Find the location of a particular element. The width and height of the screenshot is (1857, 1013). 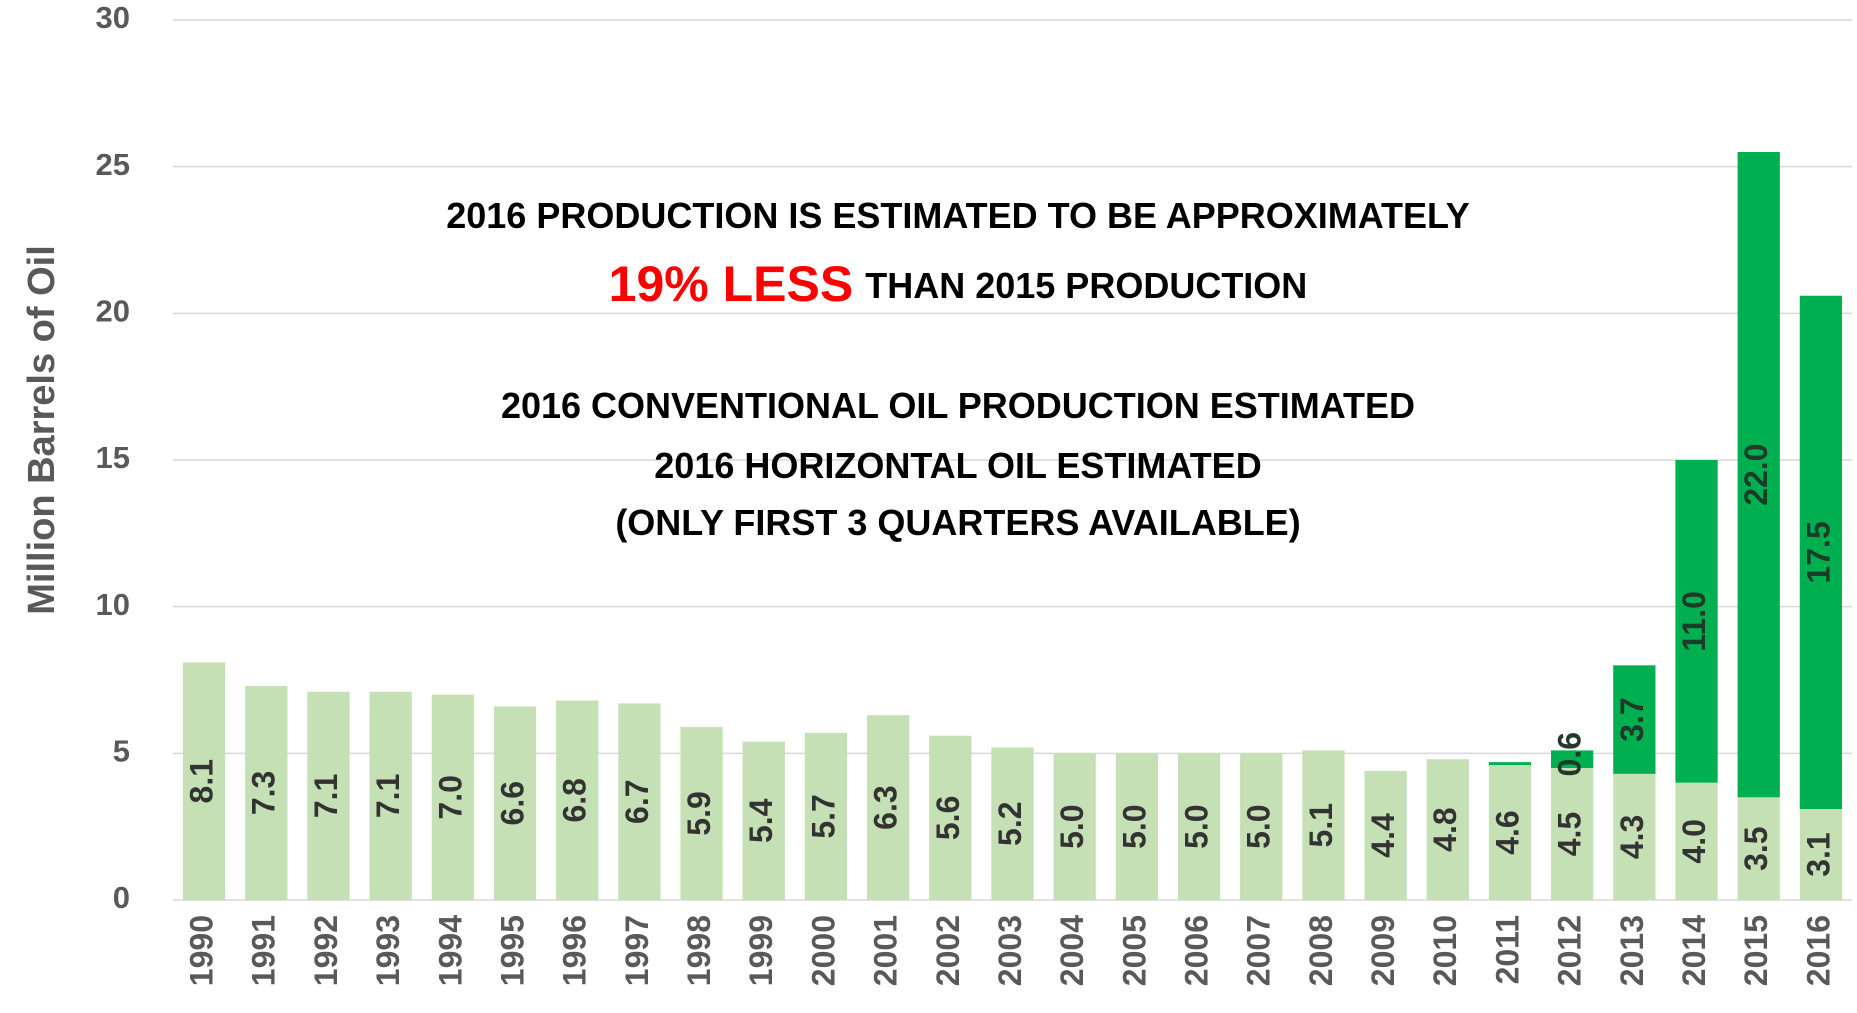

data-label: 5.6 is located at coordinates (948, 818).